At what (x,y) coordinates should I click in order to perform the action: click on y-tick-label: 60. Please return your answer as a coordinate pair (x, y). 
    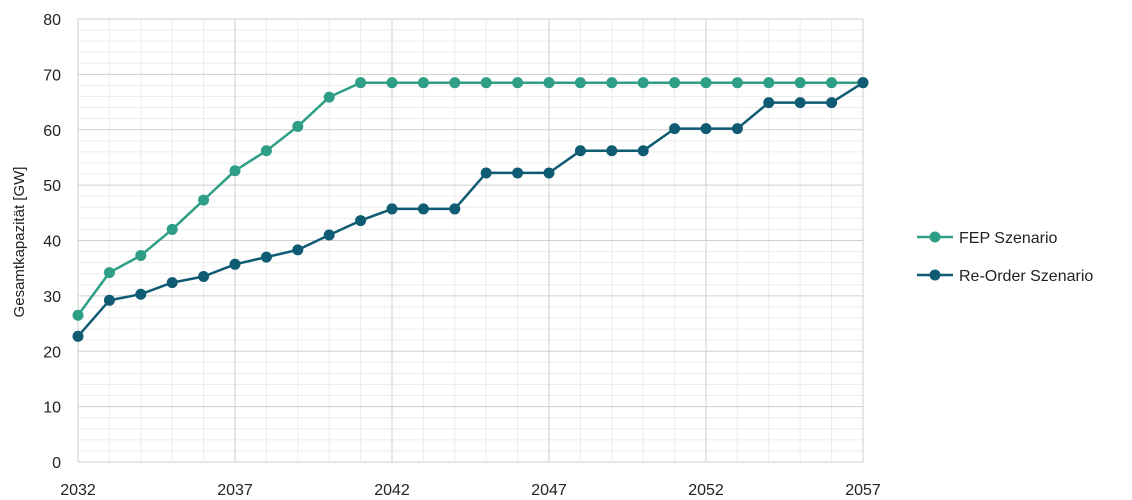
    Looking at the image, I should click on (52, 131).